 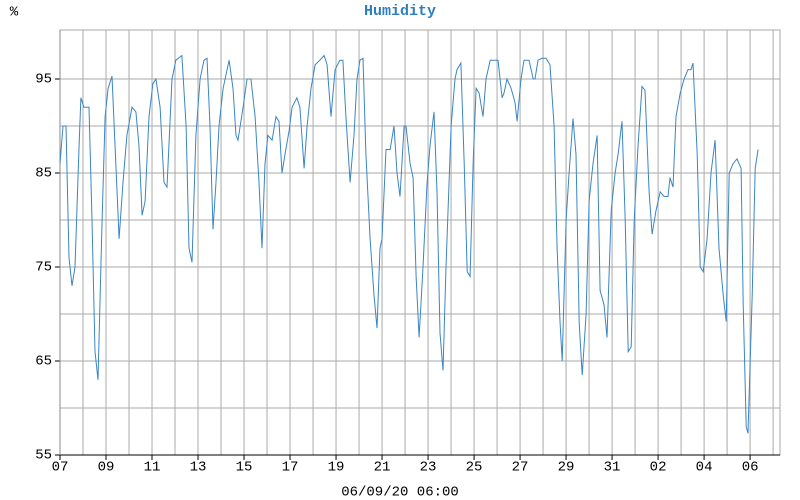 What do you see at coordinates (400, 11) in the screenshot?
I see `chart-title: Humidity` at bounding box center [400, 11].